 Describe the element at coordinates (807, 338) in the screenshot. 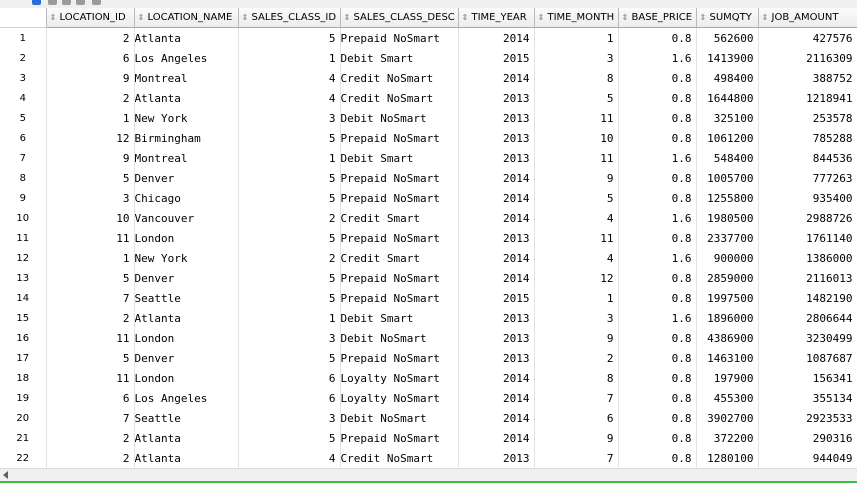

I see `job-amount-cell: 3230499` at that location.